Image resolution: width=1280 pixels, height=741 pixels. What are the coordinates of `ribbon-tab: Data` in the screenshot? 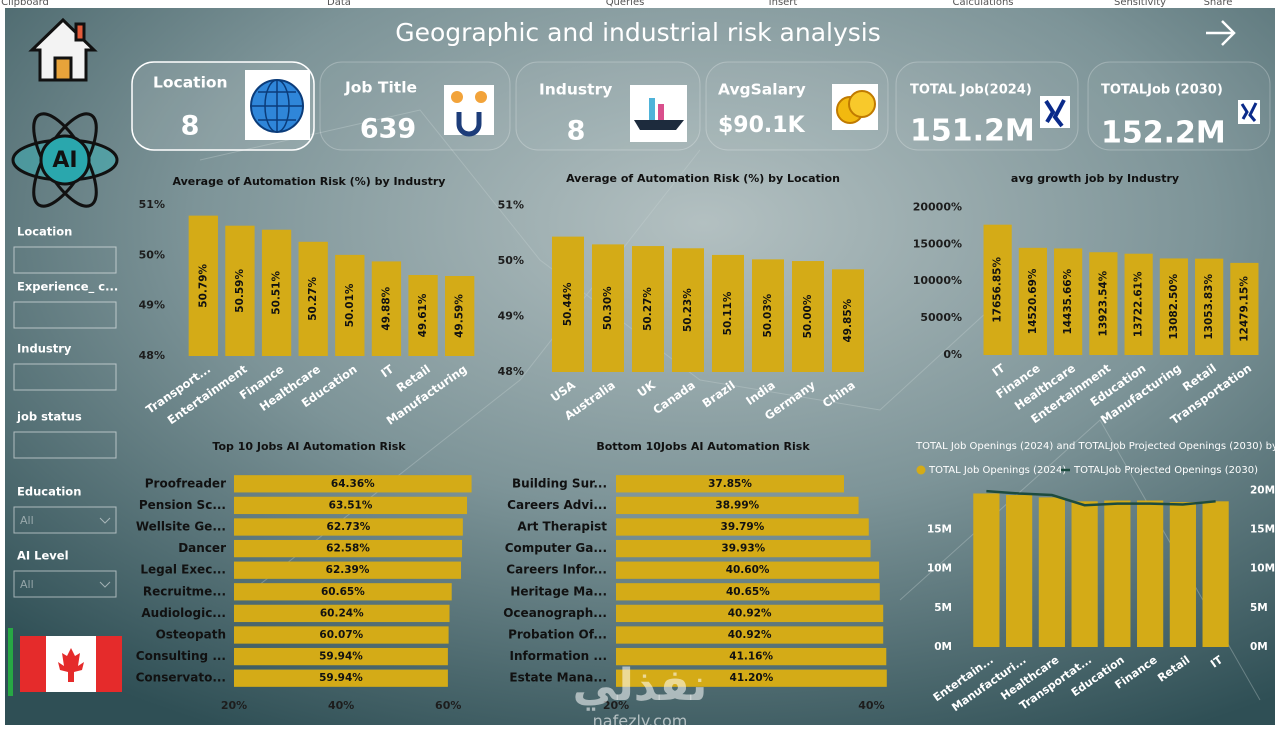 It's located at (339, 4).